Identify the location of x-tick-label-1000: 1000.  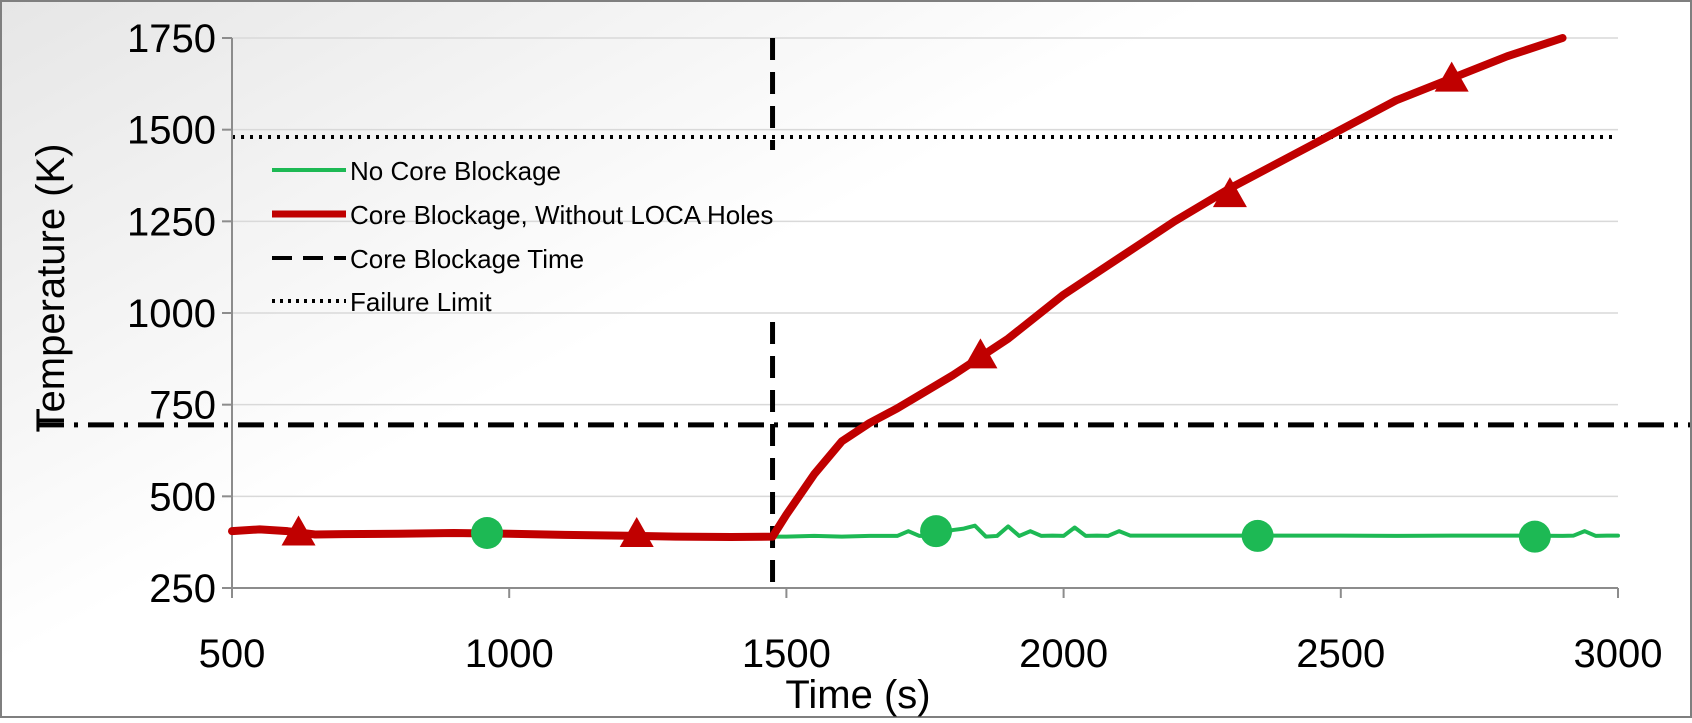
(509, 654).